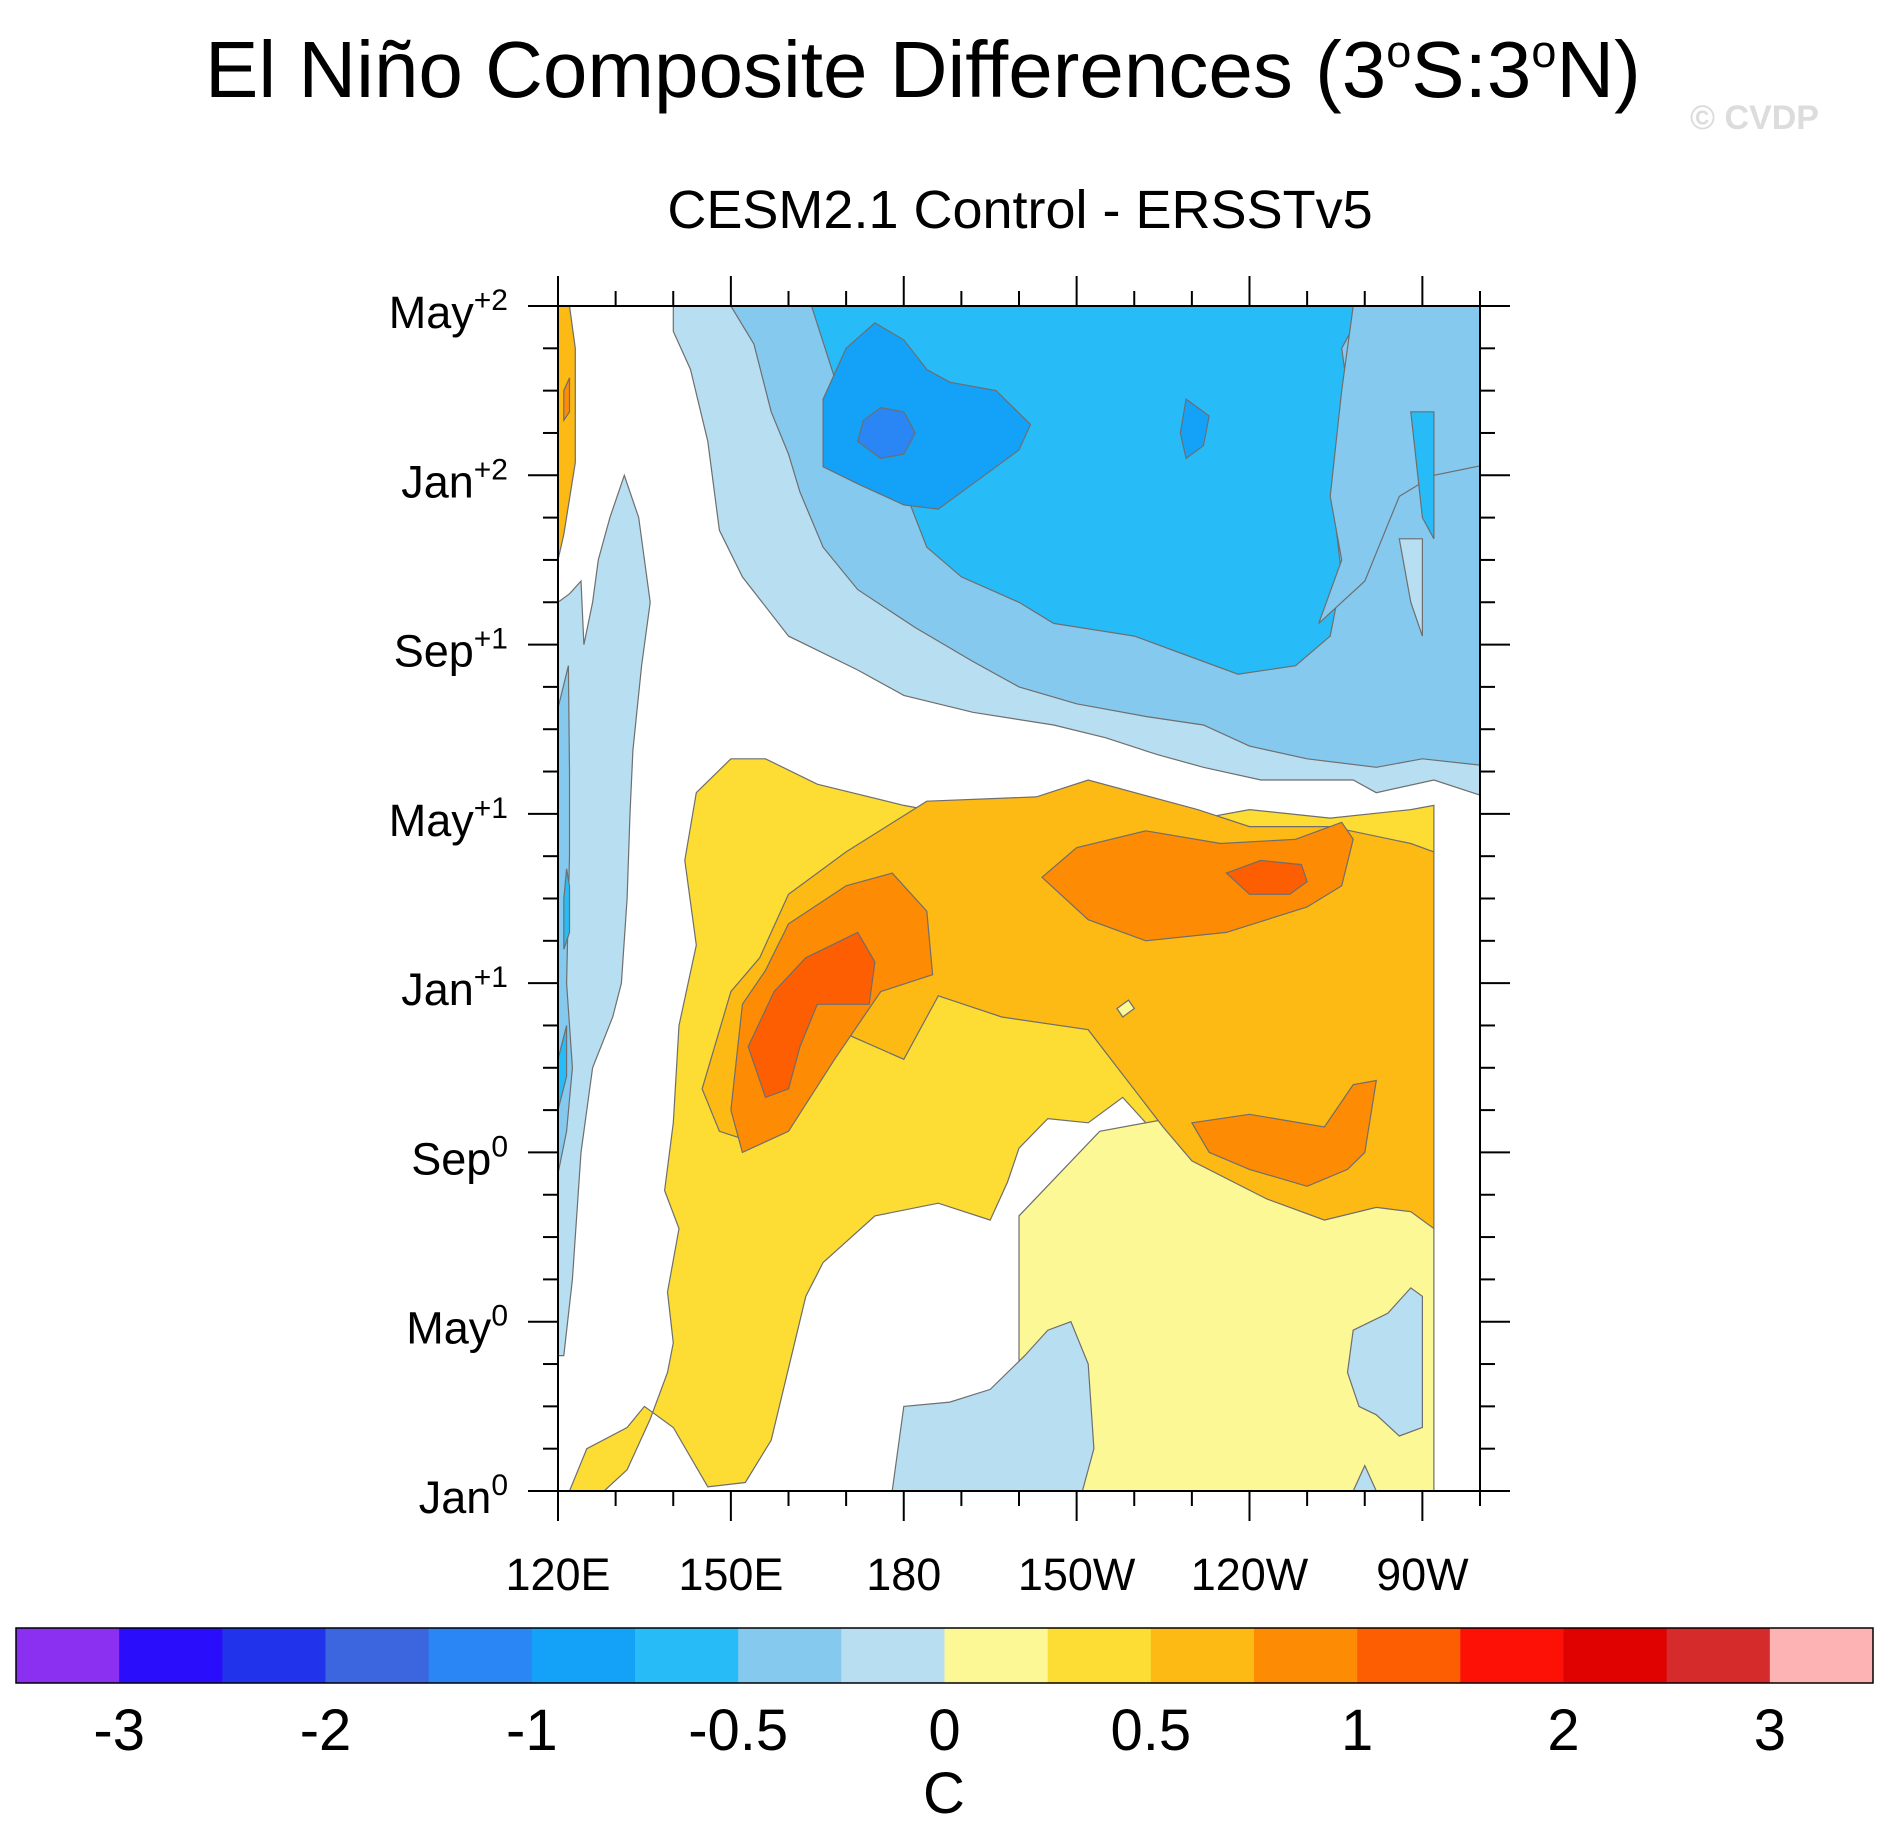  Describe the element at coordinates (604, 915) in the screenshot. I see `contour-region-west-neg-strip` at that location.